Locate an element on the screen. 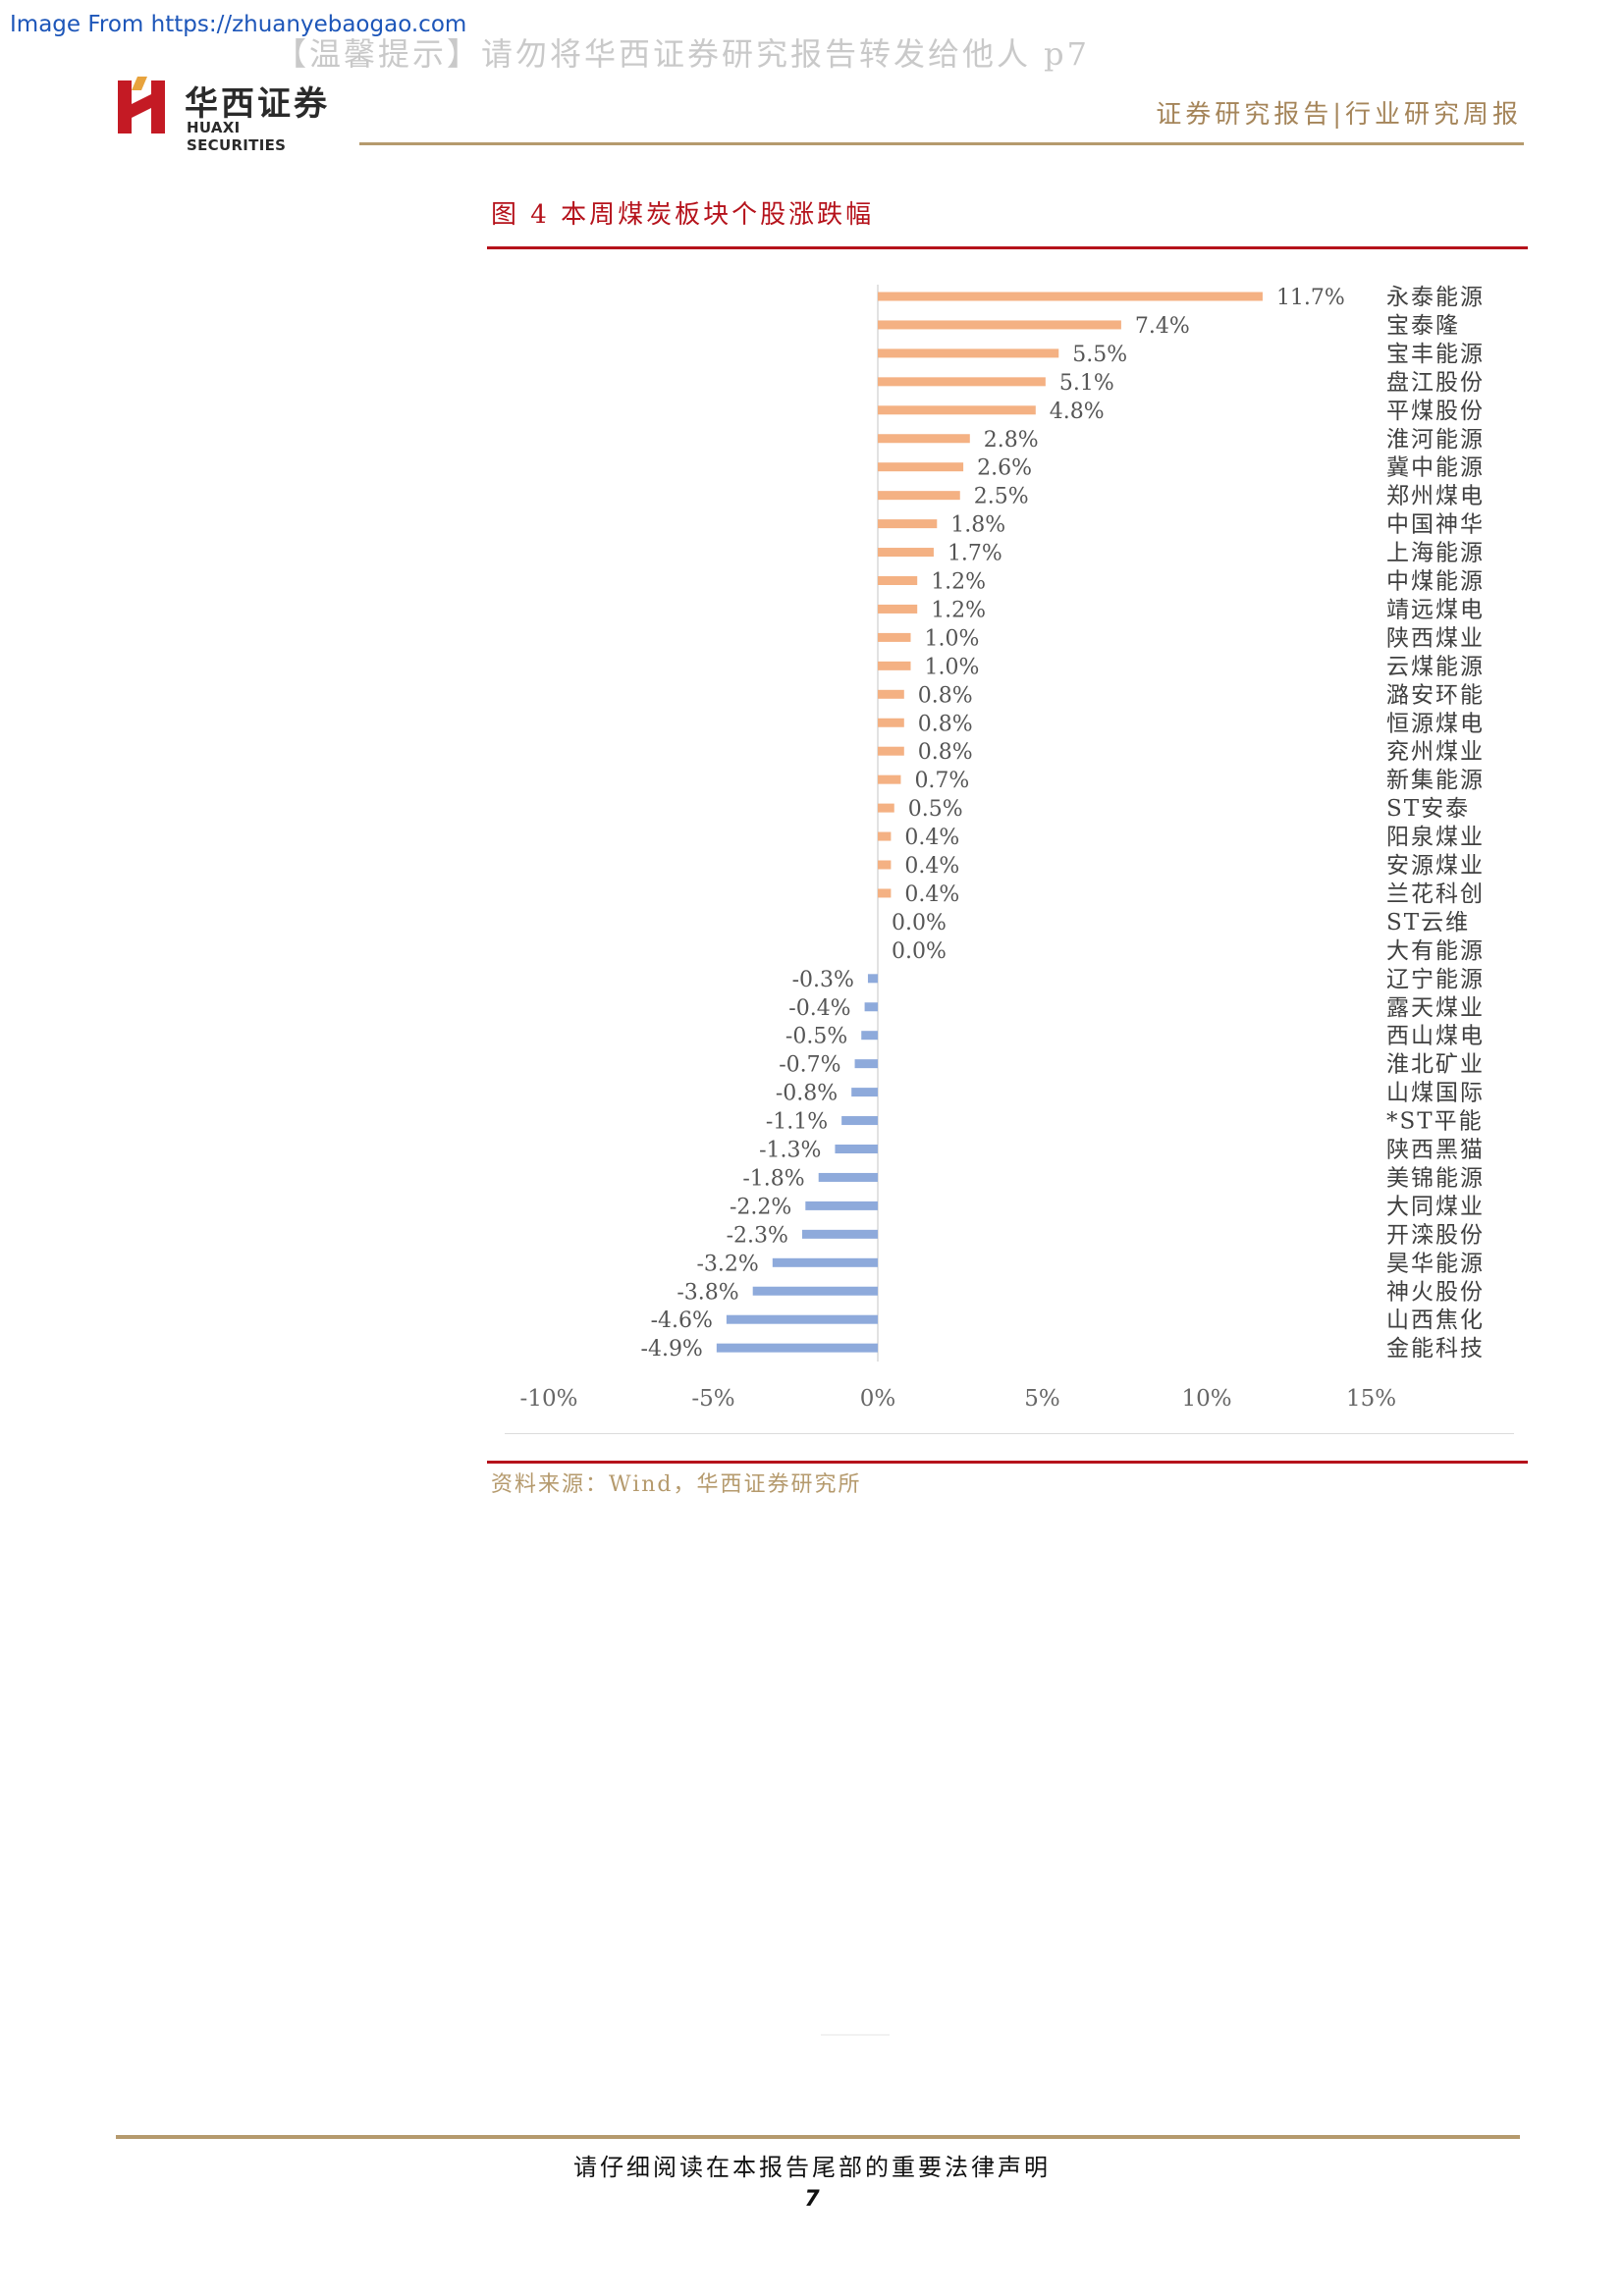 Image resolution: width=1624 pixels, height=2296 pixels. data-label: -0.3% is located at coordinates (823, 980).